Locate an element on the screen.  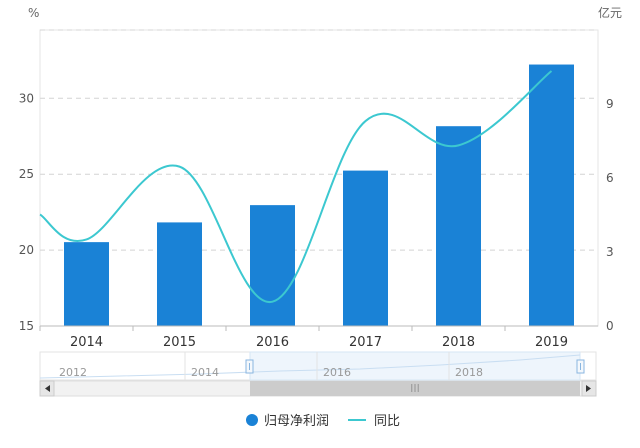
legend-item-line: 同比 is located at coordinates (374, 421).